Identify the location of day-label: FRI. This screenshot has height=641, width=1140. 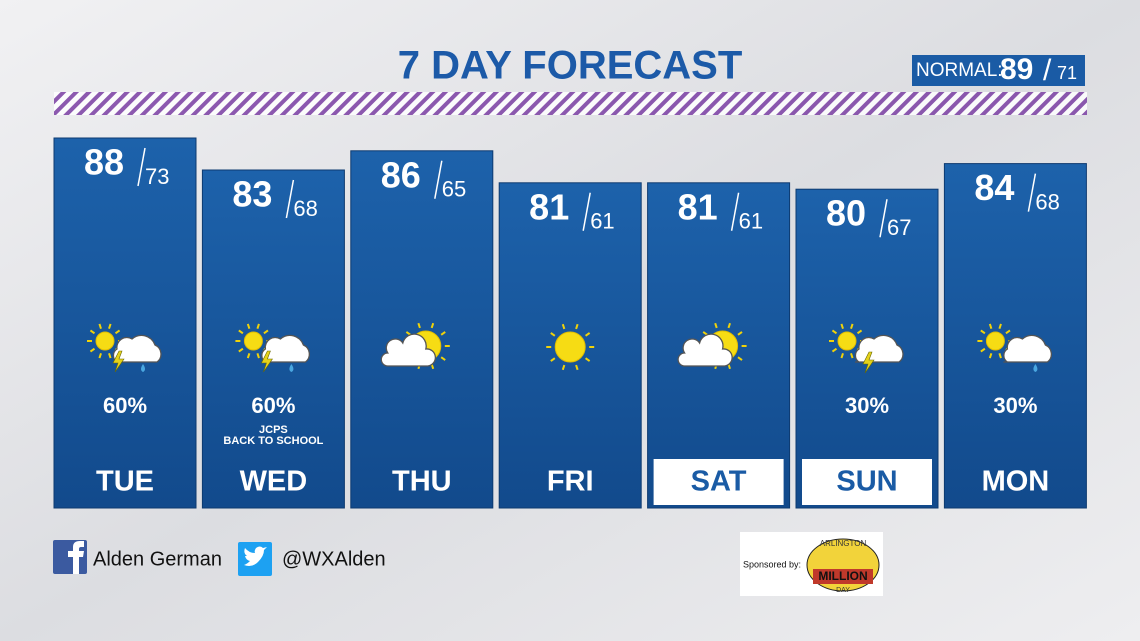
(570, 482).